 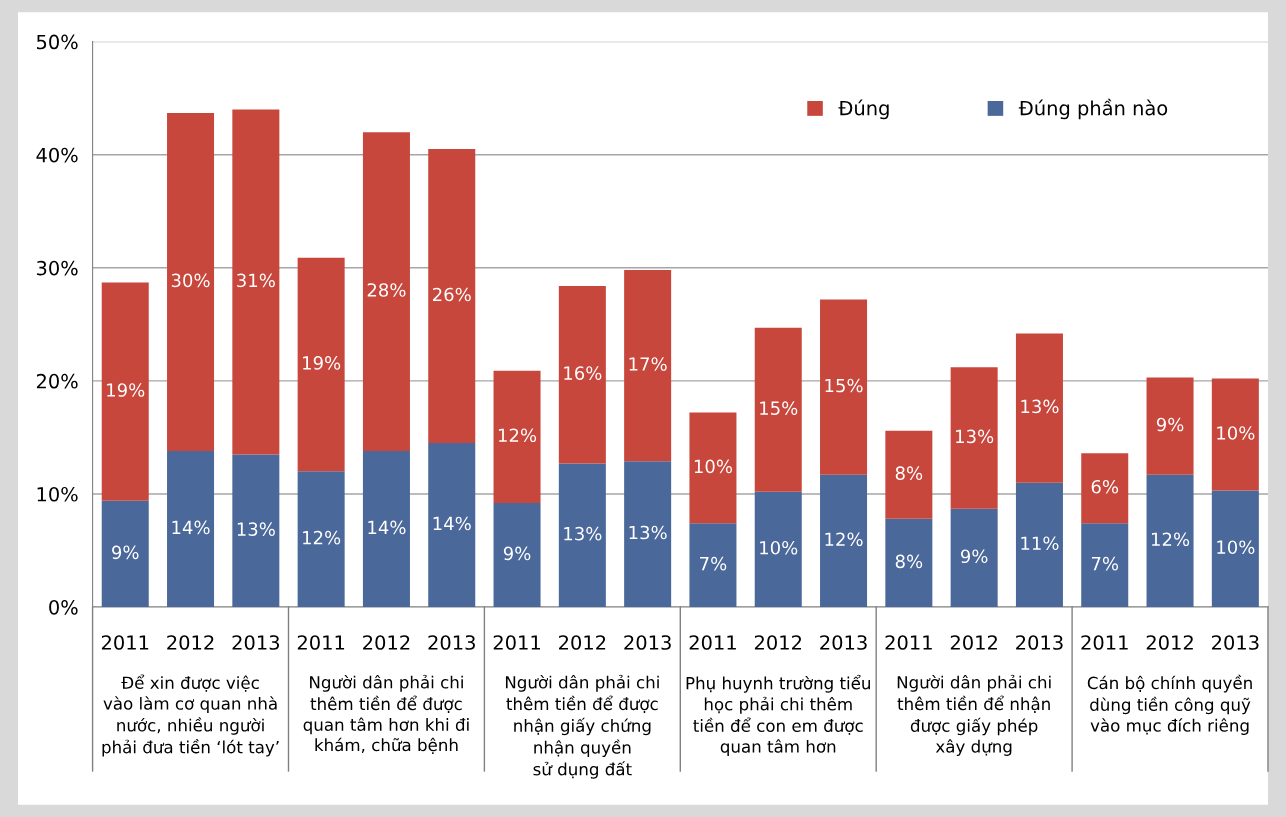 I want to click on y-tick-label: 40%, so click(x=57, y=155).